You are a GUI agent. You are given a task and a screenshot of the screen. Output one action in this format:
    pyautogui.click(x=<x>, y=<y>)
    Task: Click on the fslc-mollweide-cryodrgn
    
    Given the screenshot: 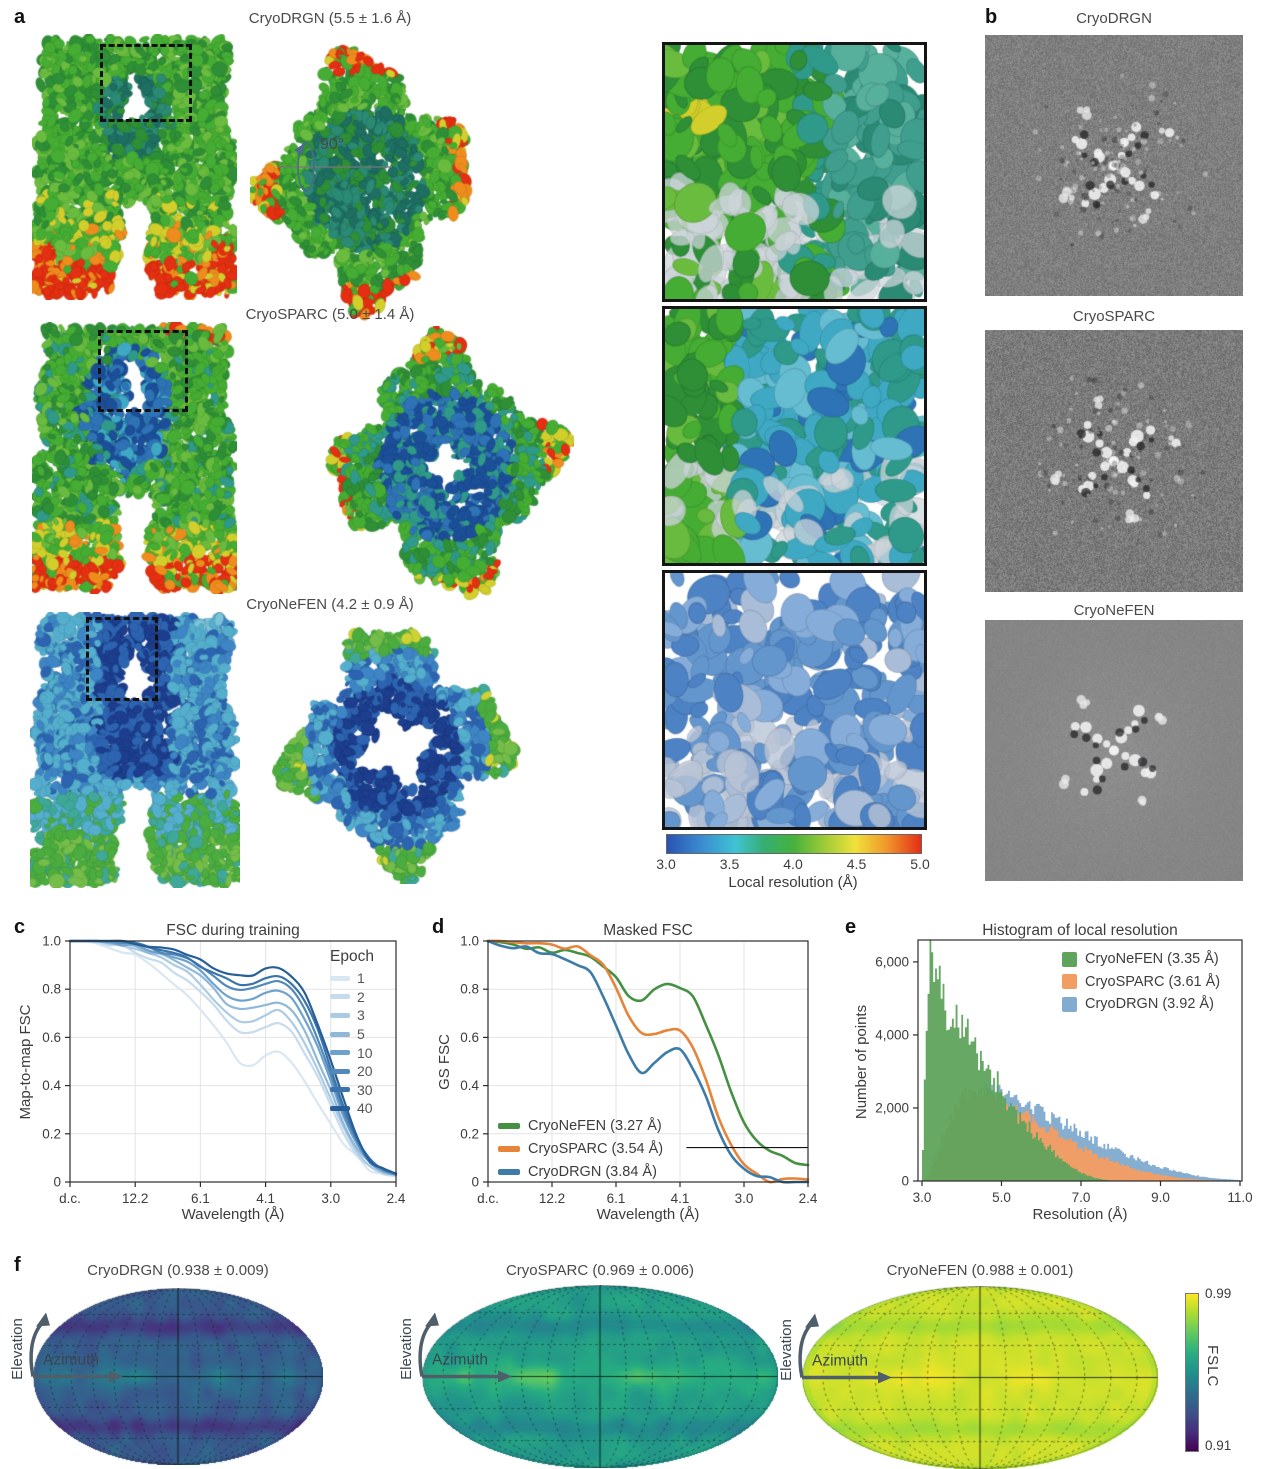 What is the action you would take?
    pyautogui.click(x=178, y=1376)
    